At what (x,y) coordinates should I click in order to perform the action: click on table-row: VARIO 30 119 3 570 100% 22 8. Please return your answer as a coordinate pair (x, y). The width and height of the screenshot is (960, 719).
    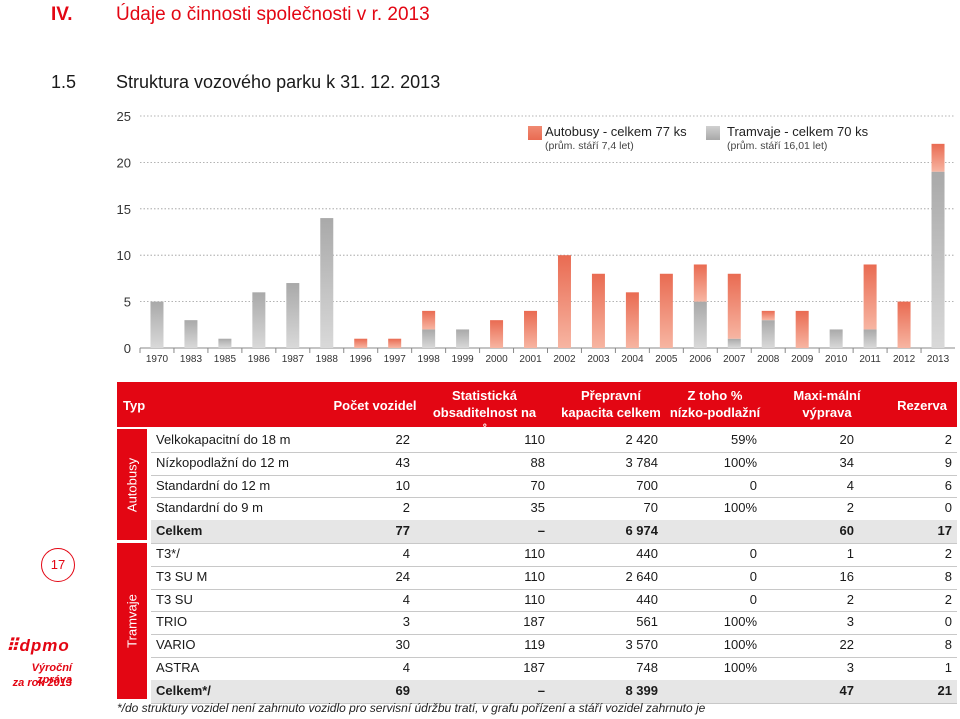
    Looking at the image, I should click on (554, 646).